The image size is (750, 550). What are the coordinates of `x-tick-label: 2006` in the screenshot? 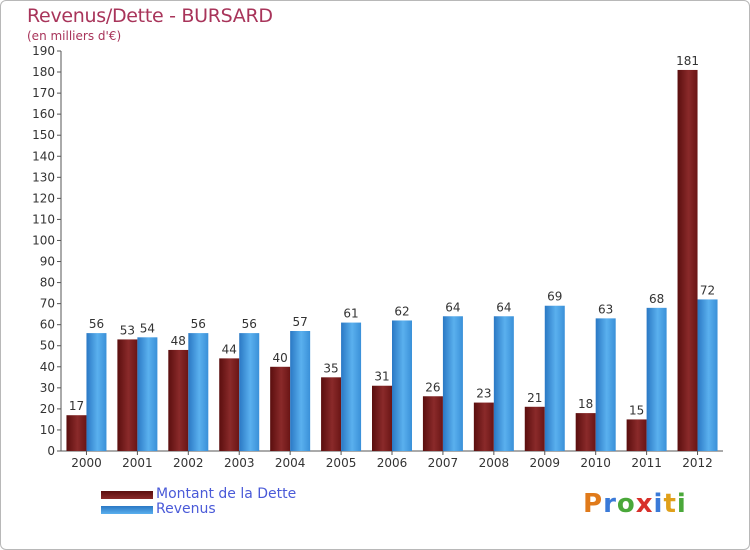 It's located at (392, 463).